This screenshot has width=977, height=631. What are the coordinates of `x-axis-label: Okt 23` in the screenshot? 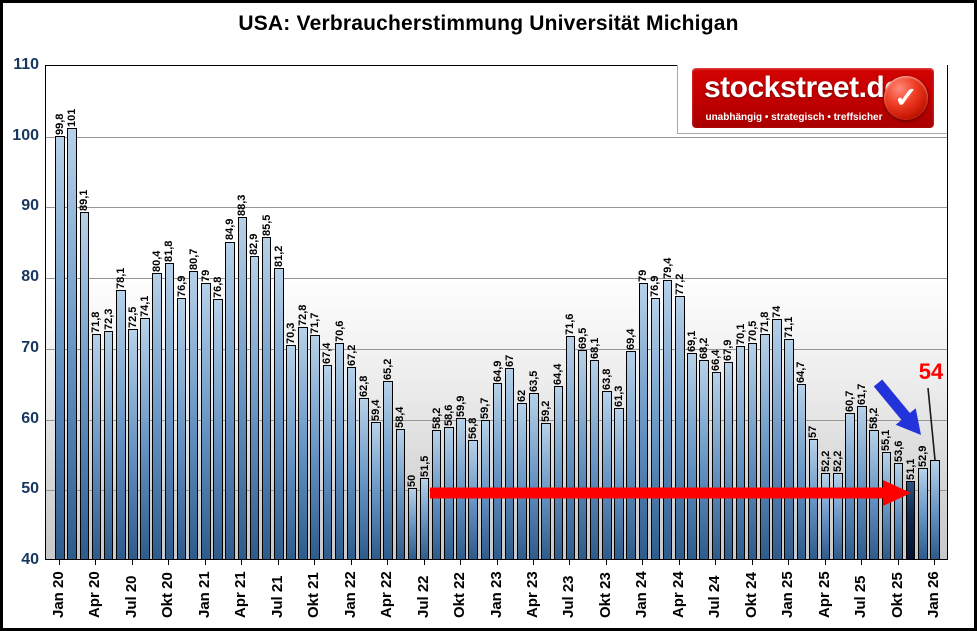 It's located at (605, 595).